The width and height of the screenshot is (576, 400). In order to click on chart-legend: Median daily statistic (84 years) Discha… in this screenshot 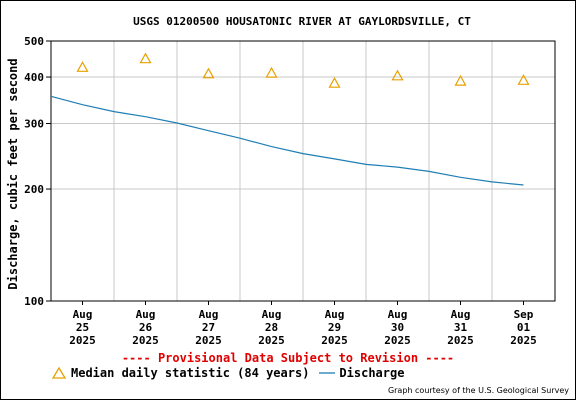, I will do `click(227, 373)`.